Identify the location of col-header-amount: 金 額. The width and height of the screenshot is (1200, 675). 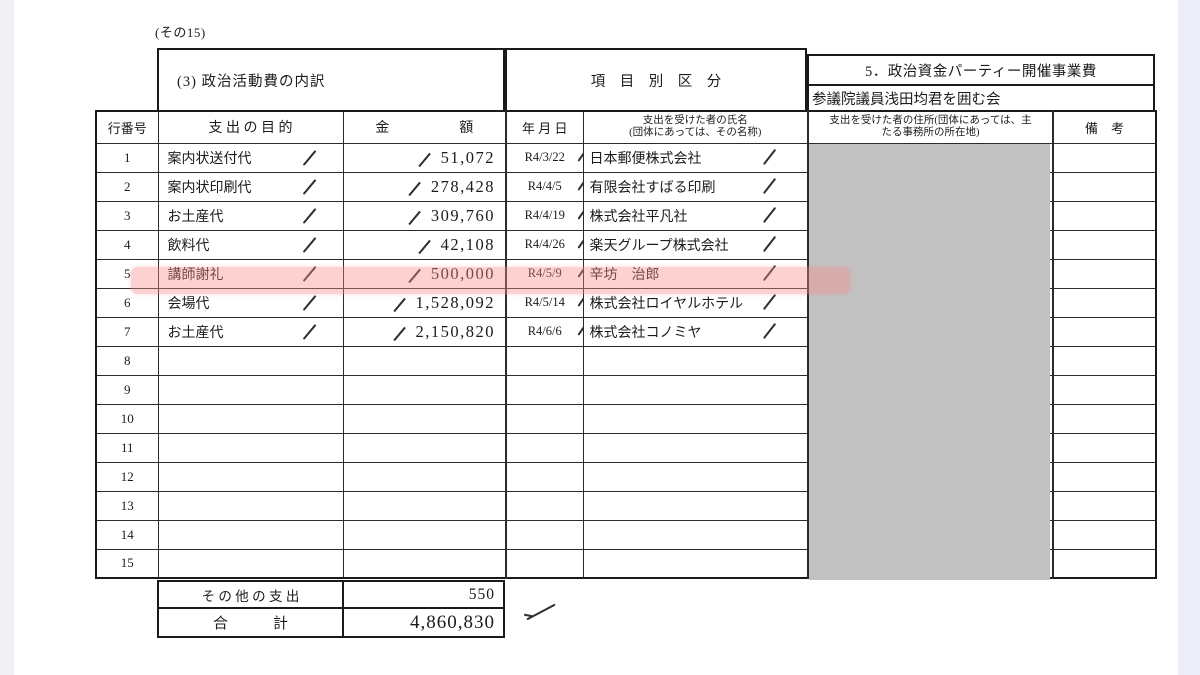
(424, 127).